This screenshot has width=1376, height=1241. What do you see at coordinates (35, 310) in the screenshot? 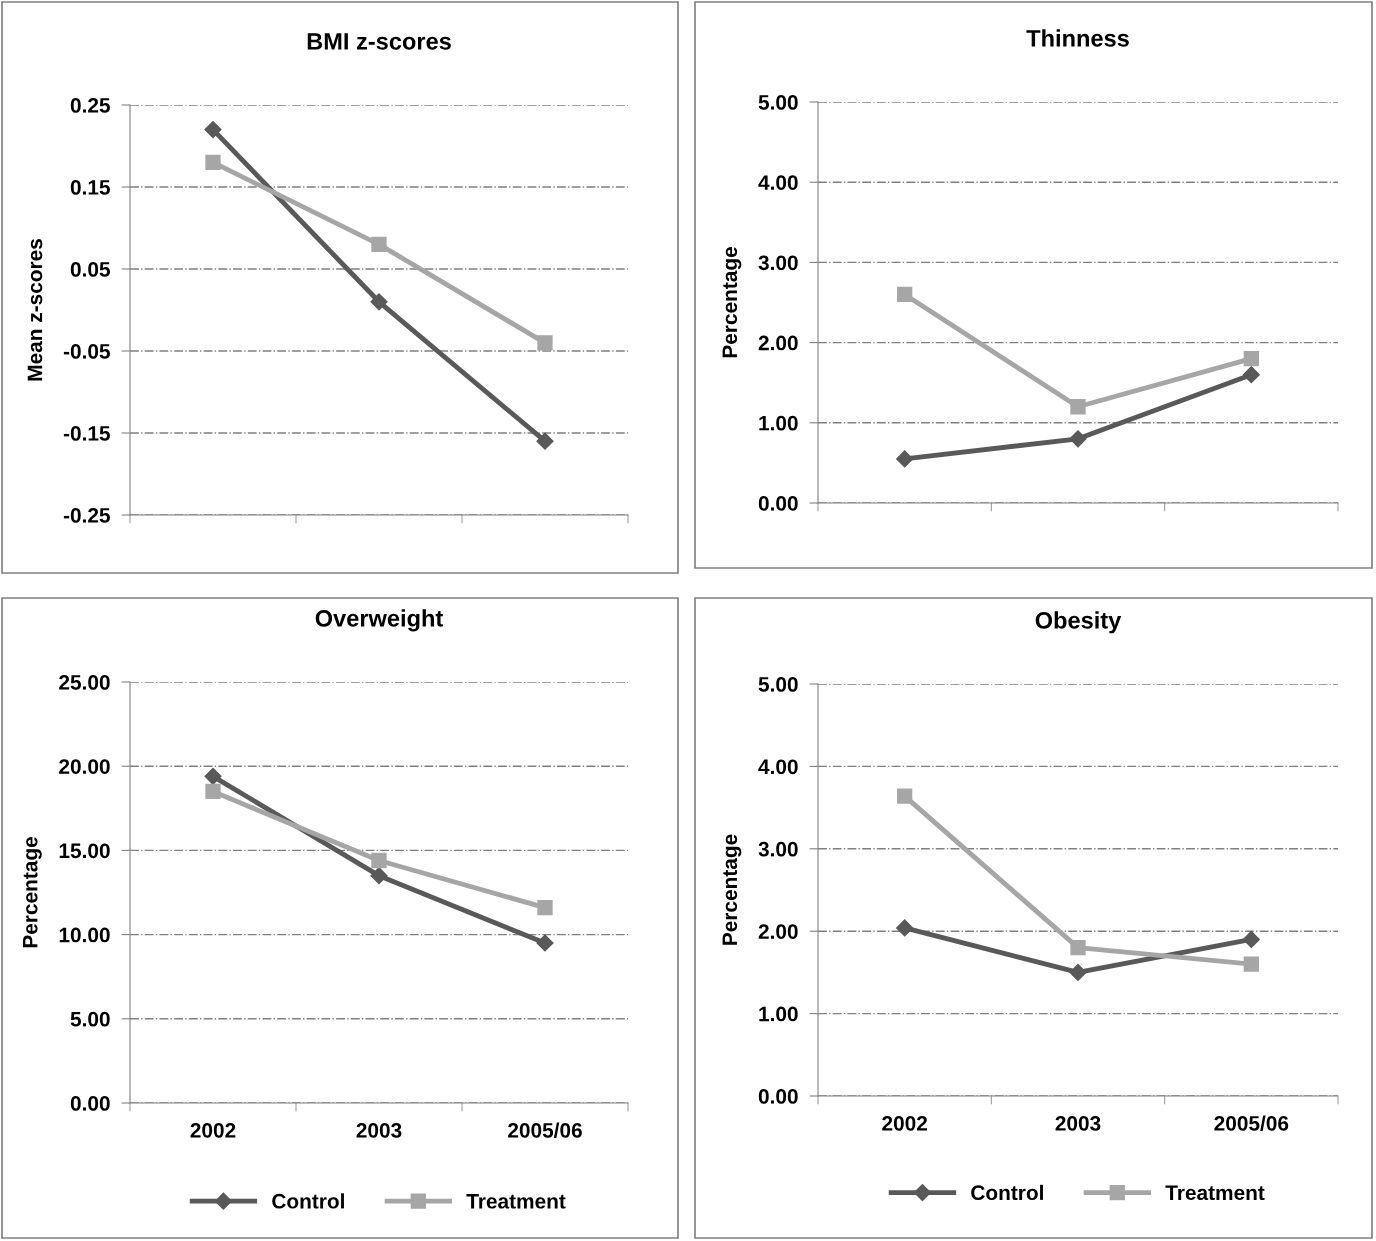
I see `y-axis-title: Mean z-scores` at bounding box center [35, 310].